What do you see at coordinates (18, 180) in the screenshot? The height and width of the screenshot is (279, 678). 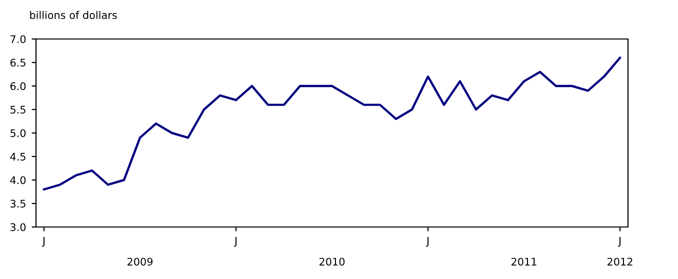 I see `y-tick-label: 4.0` at bounding box center [18, 180].